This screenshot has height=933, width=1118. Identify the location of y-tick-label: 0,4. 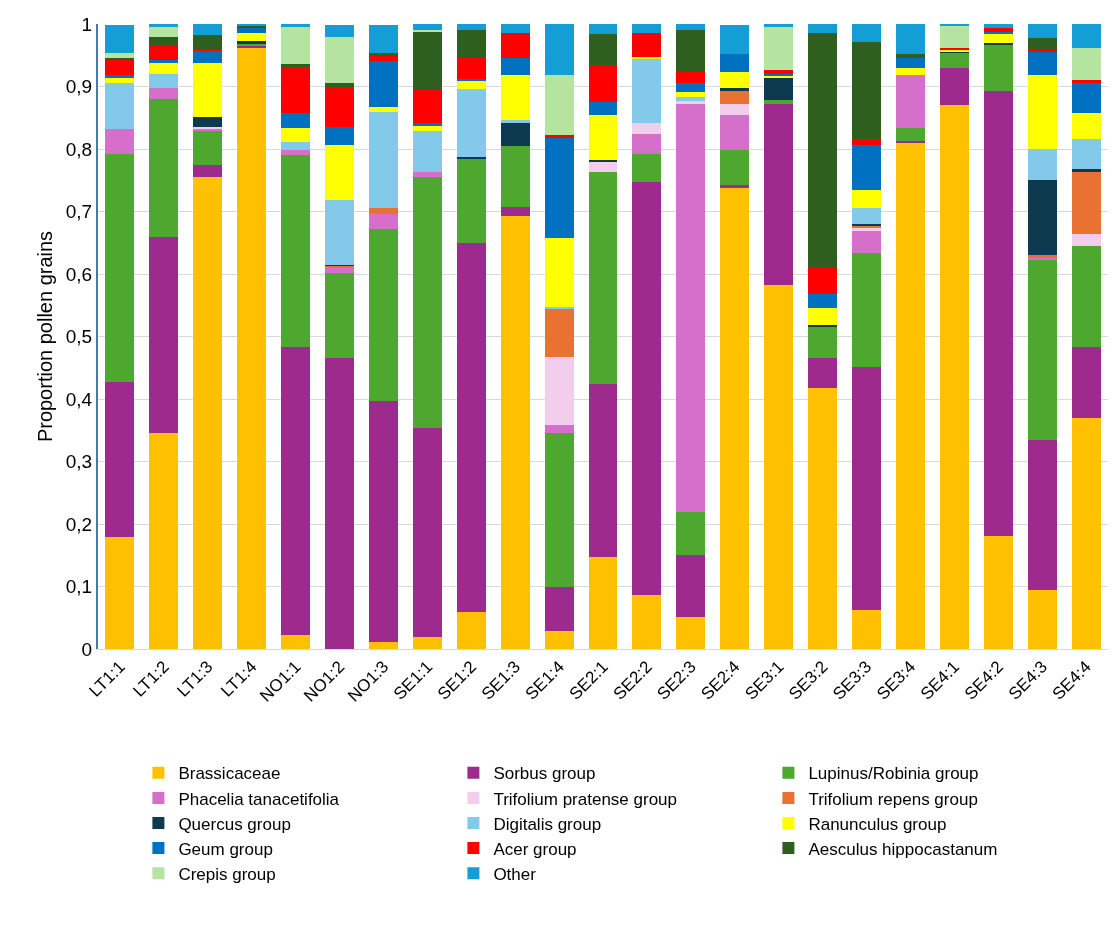
(79, 399).